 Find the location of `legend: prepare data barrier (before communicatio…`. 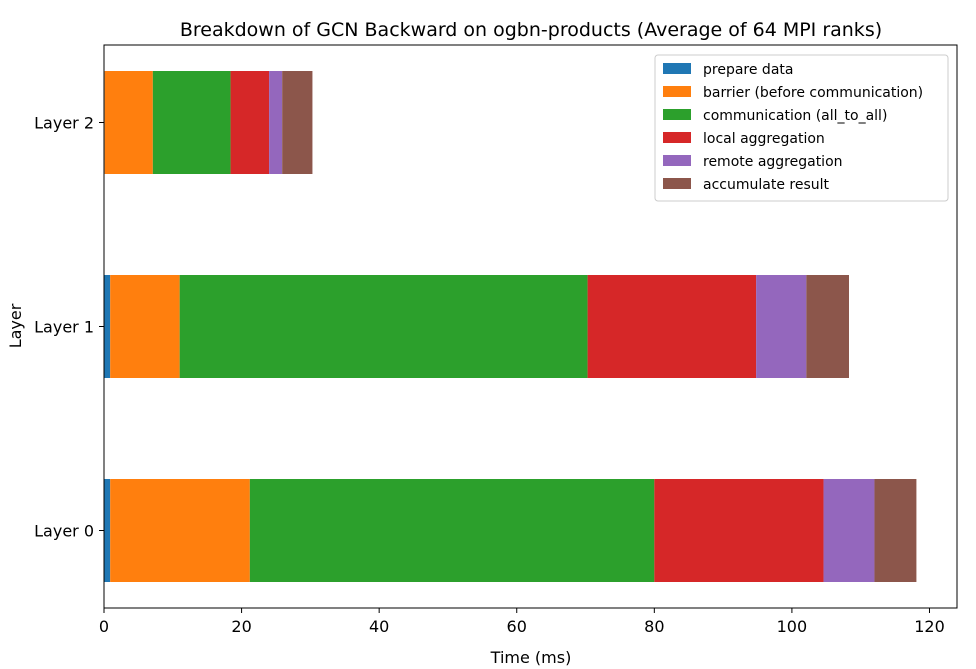

legend: prepare data barrier (before communicatio… is located at coordinates (801, 128).